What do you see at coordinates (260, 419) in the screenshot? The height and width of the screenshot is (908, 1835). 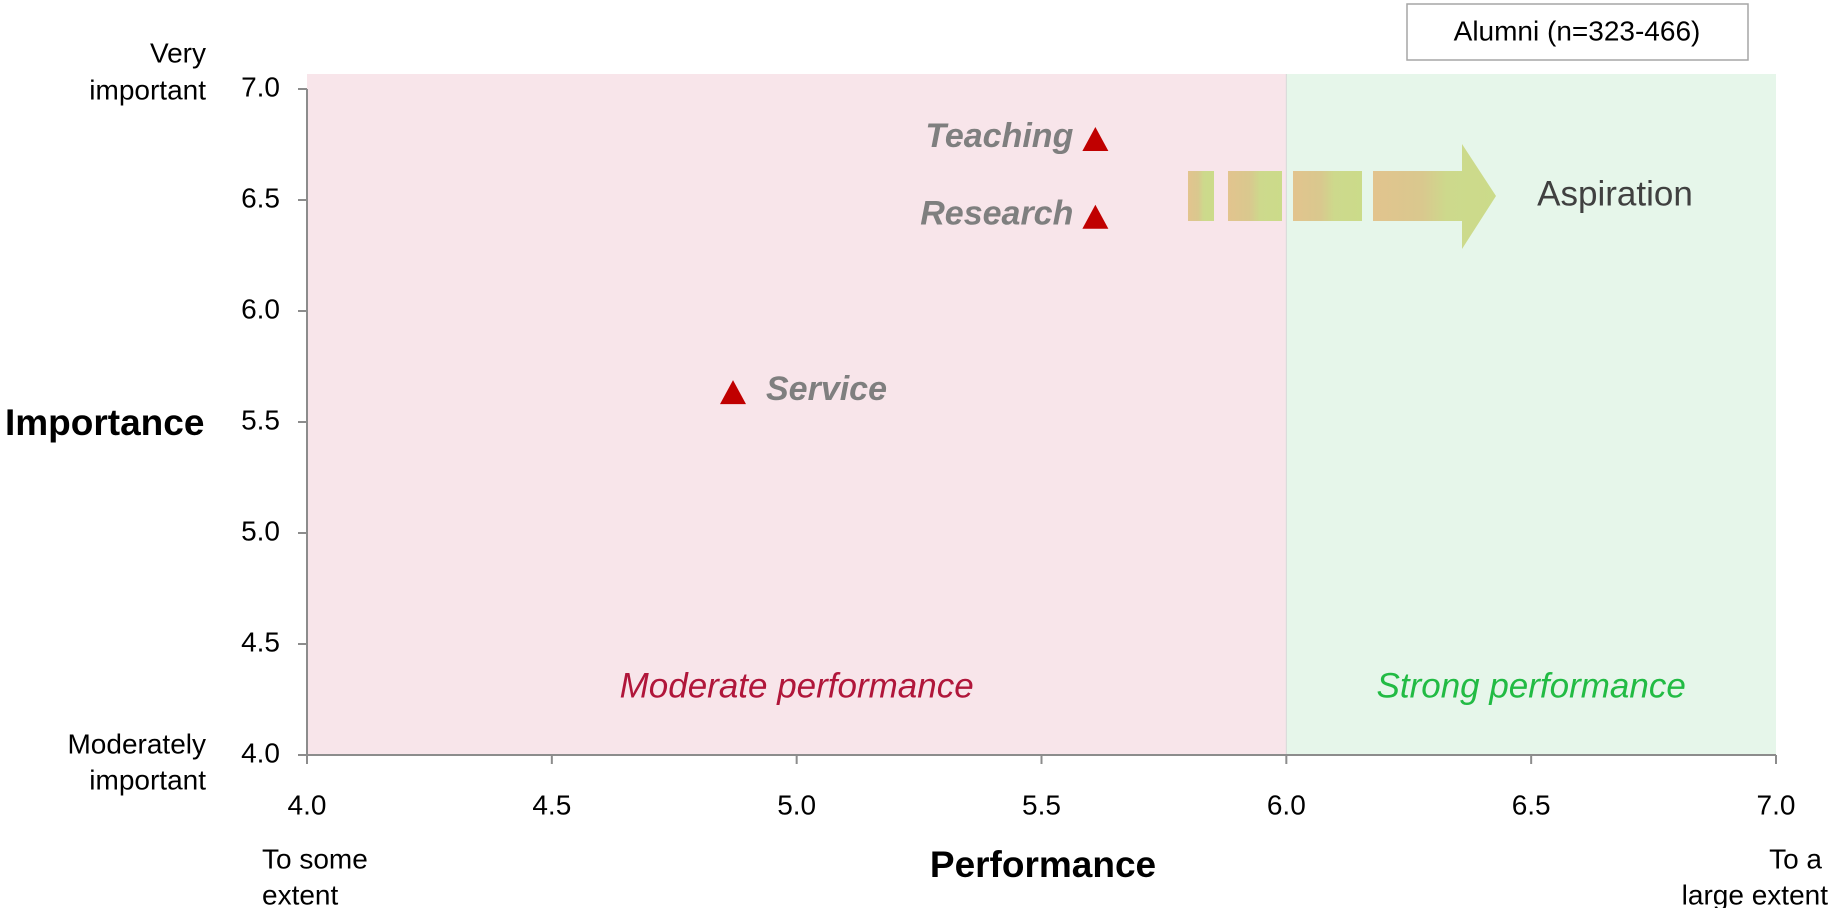 I see `y-tick-label: 5.5` at bounding box center [260, 419].